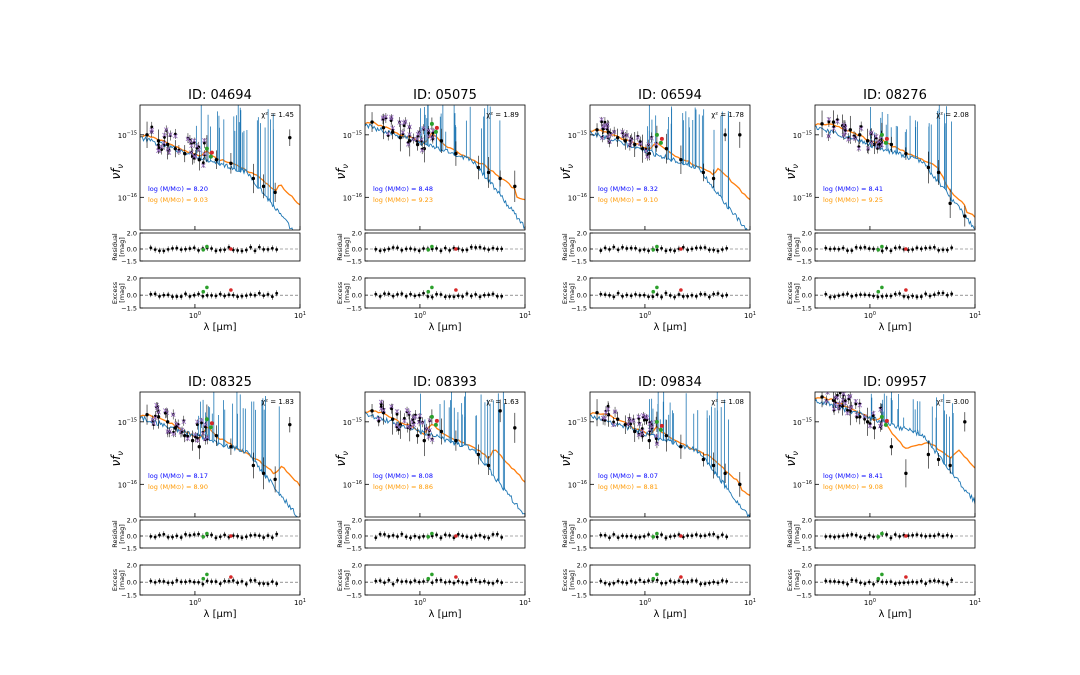  Describe the element at coordinates (895, 293) in the screenshot. I see `excess-axes-frame` at that location.